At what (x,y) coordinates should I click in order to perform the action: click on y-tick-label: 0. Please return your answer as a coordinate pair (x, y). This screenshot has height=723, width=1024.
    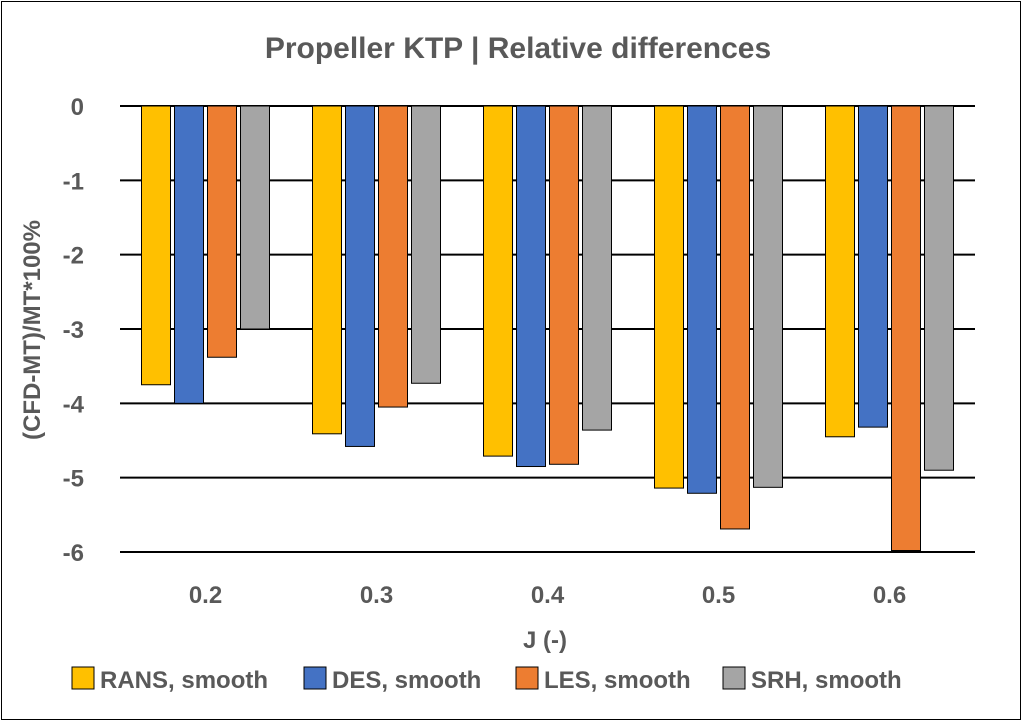
    Looking at the image, I should click on (77, 107).